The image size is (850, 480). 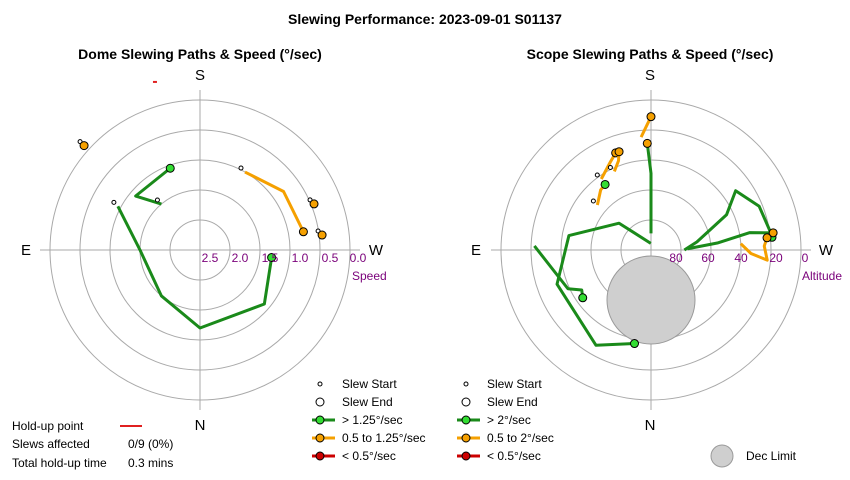 What do you see at coordinates (210, 258) in the screenshot?
I see `dome-tick-0: 2.5` at bounding box center [210, 258].